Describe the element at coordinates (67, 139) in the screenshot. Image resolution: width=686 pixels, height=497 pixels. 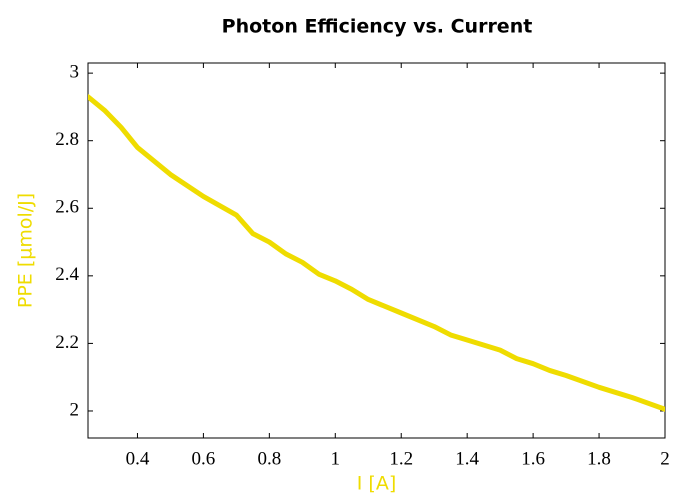
I see `y-tick-label: 2.8` at that location.